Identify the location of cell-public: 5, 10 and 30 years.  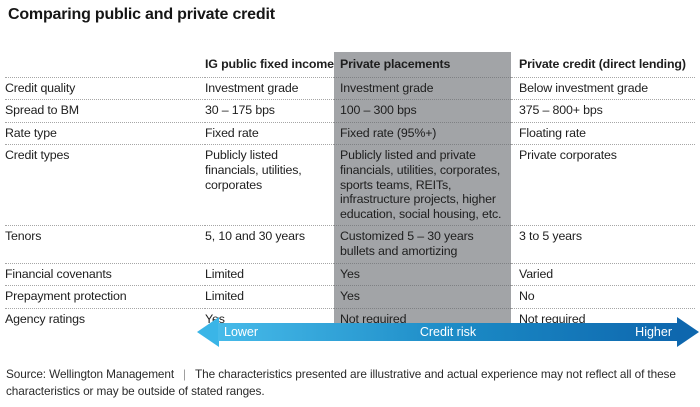
(269, 243).